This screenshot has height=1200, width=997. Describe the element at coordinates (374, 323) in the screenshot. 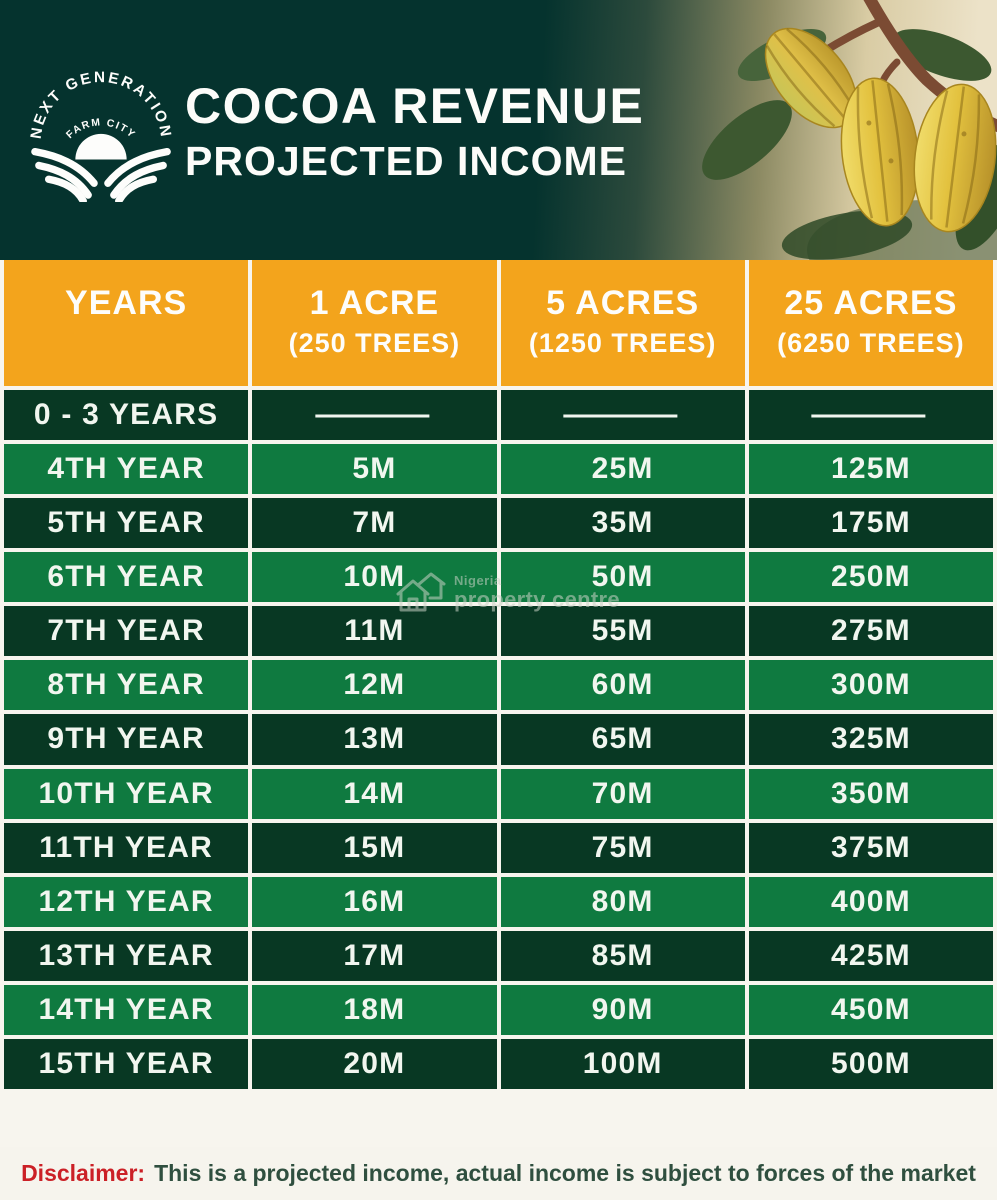

I see `column-header-1acre: 1 ACRE (250 TREES)` at that location.